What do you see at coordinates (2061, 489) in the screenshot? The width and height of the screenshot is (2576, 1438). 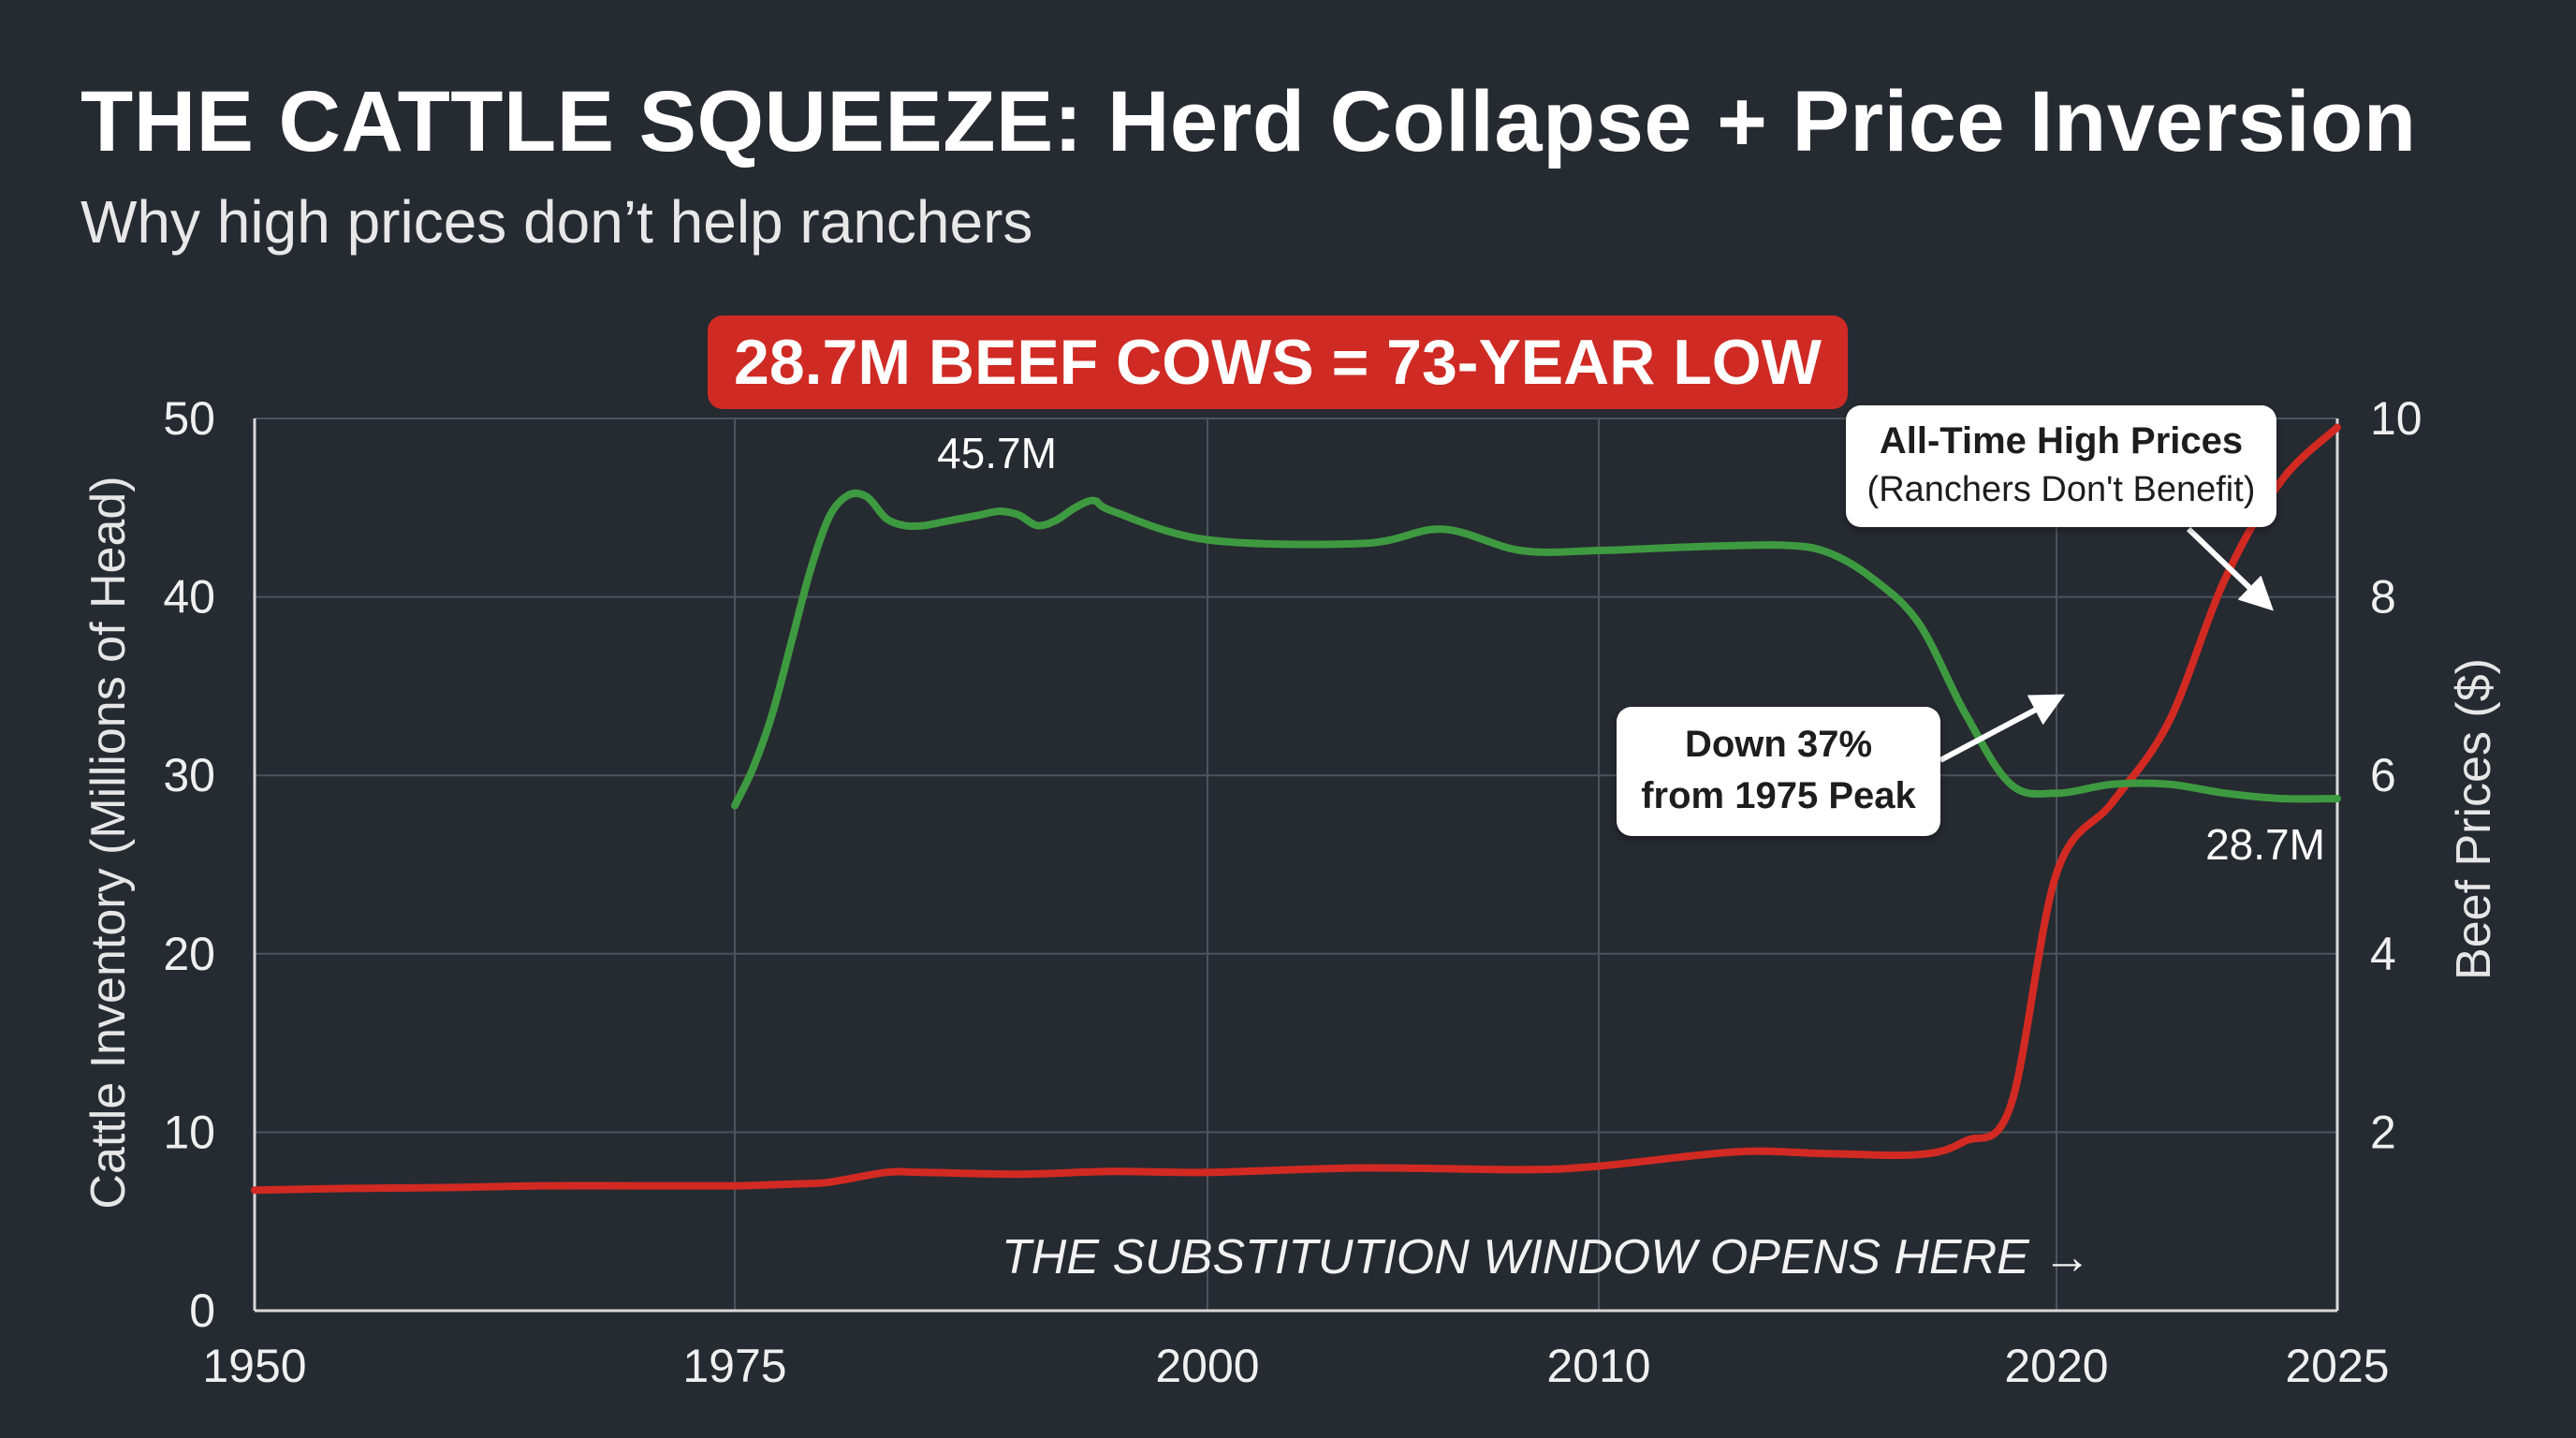 I see `high-prices-callout-subtitle: (Ranchers Don't Benefit)` at bounding box center [2061, 489].